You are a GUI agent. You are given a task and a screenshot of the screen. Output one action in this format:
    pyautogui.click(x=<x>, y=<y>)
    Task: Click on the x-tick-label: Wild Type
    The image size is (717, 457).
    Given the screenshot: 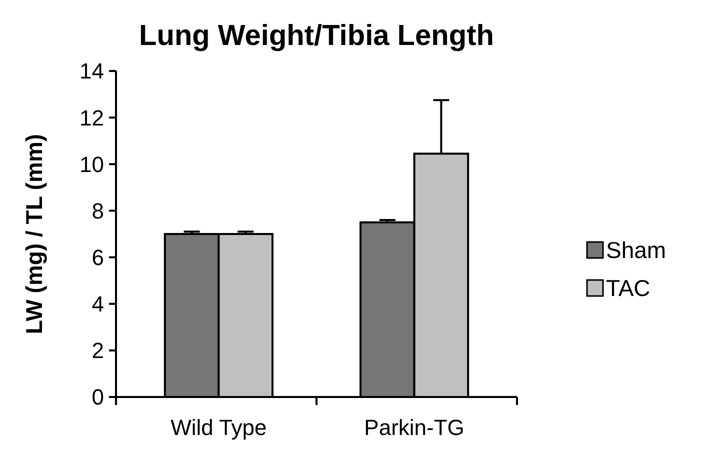 What is the action you would take?
    pyautogui.click(x=218, y=427)
    